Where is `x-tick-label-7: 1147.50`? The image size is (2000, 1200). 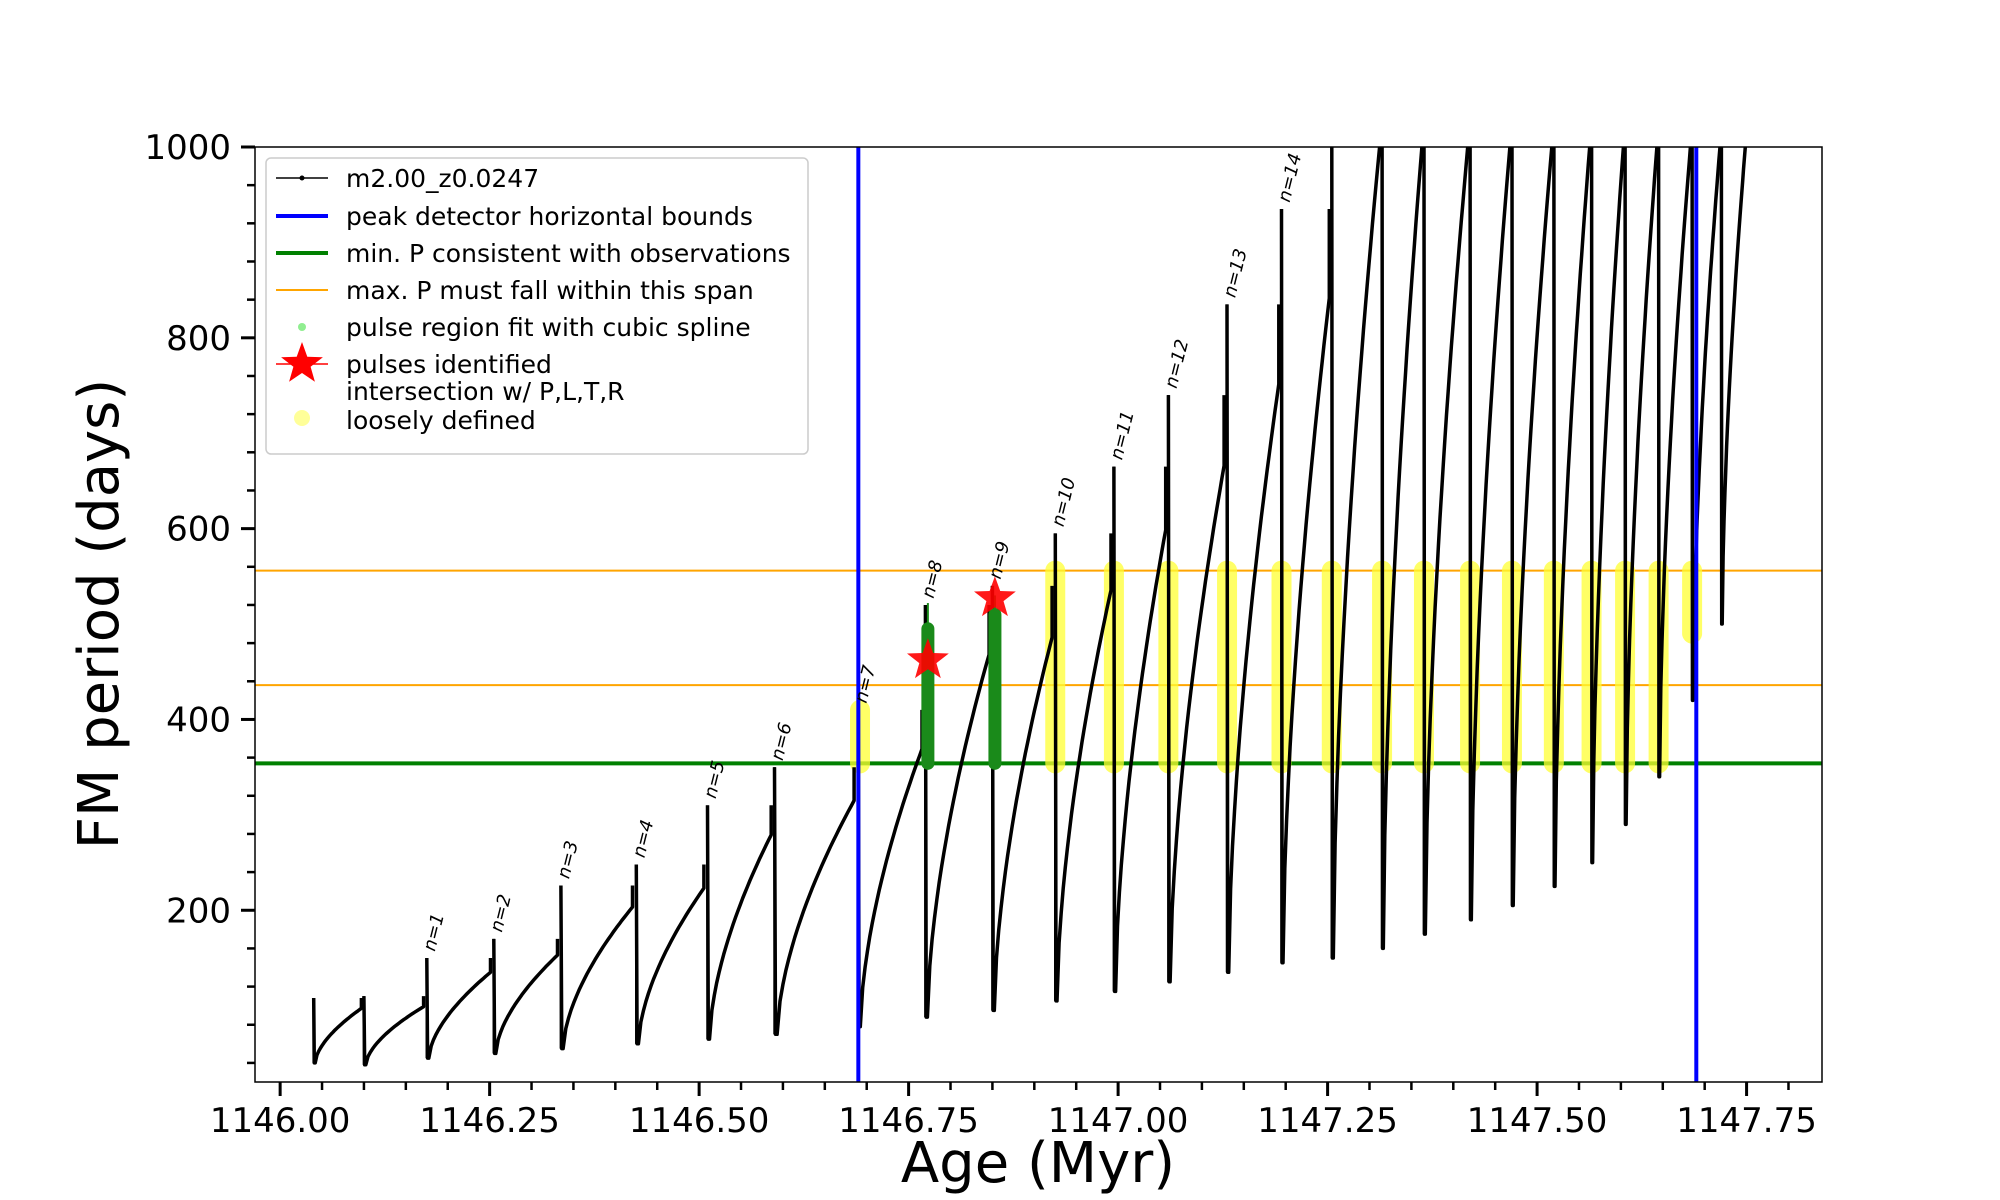 x-tick-label-7: 1147.50 is located at coordinates (1537, 1121).